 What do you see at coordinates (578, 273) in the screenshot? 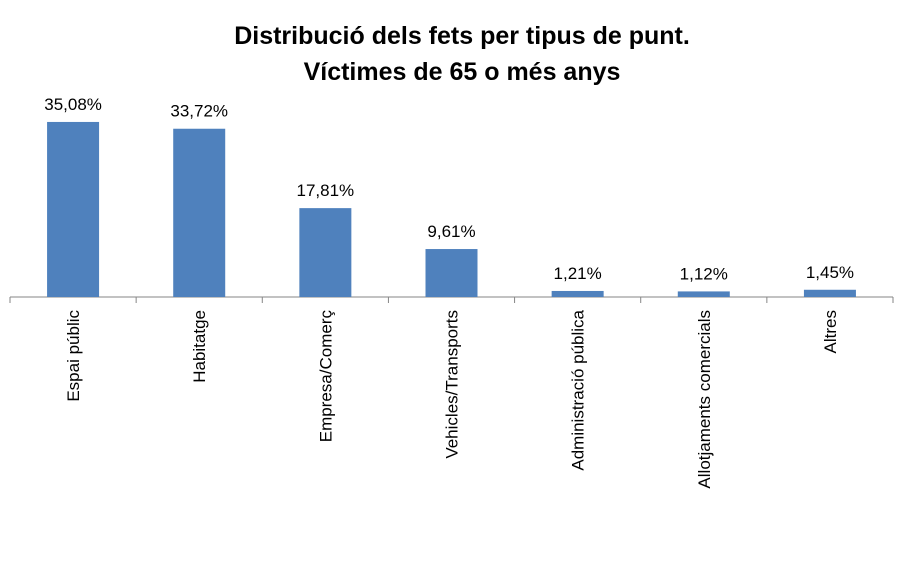
I see `data-label: 1,21%` at bounding box center [578, 273].